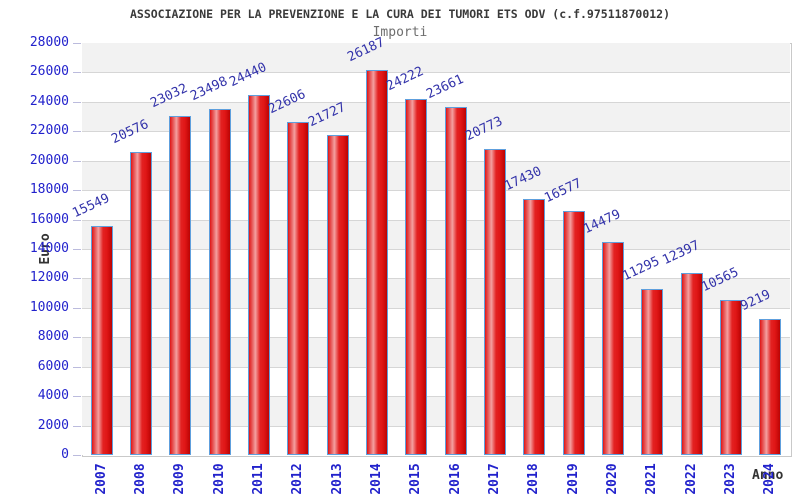 This screenshot has width=800, height=500. What do you see at coordinates (691, 479) in the screenshot?
I see `x-axis-tick-label: 2022` at bounding box center [691, 479].